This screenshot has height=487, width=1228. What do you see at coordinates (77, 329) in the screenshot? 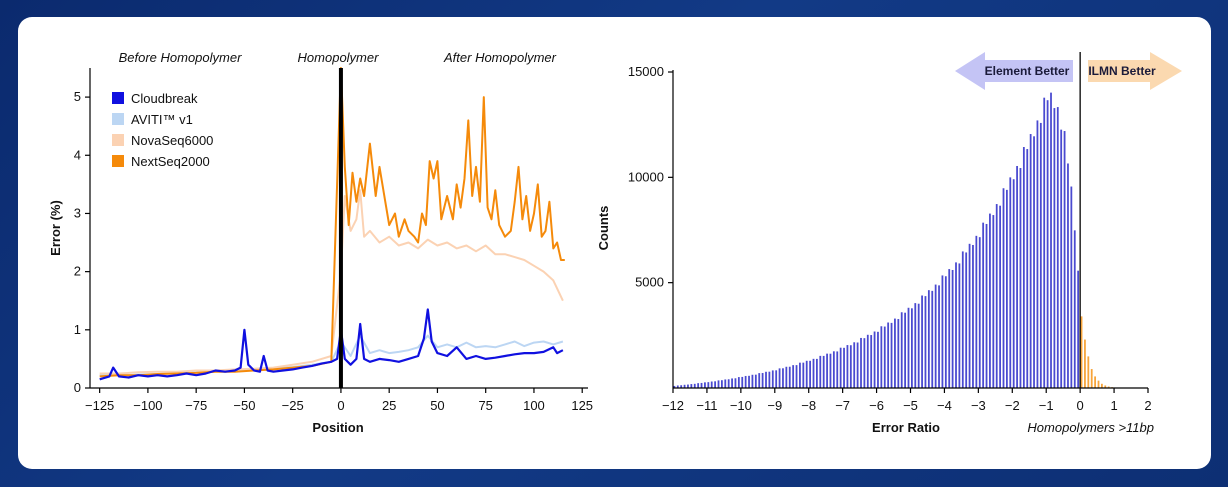
I see `left-y-tick-label: 1` at bounding box center [77, 329].